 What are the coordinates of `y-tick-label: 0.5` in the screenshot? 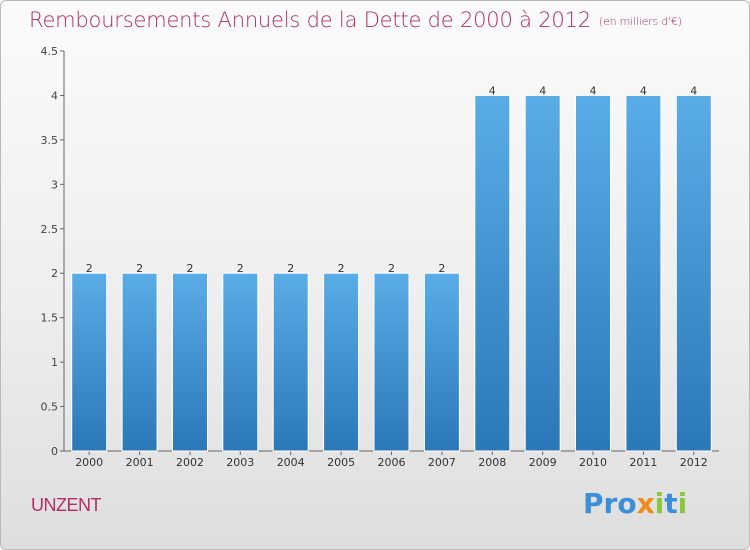 It's located at (50, 407).